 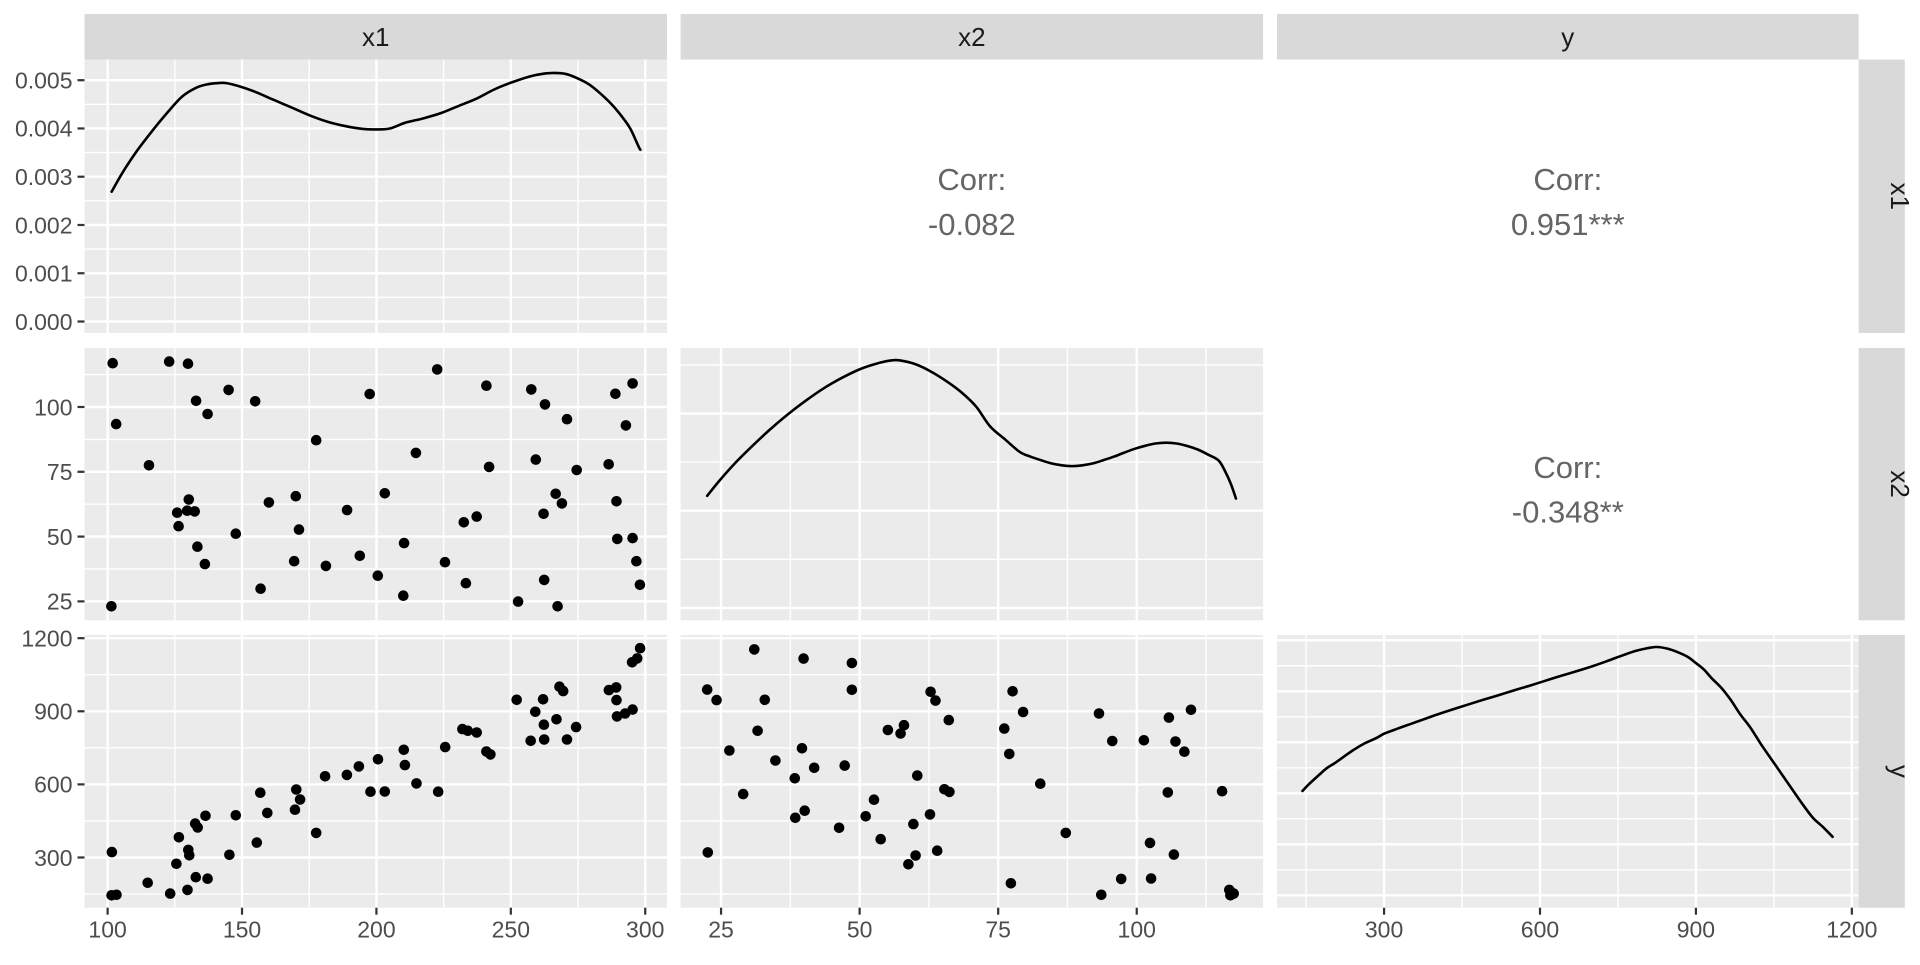 What do you see at coordinates (375, 771) in the screenshot?
I see `panel-scatter-r2c0` at bounding box center [375, 771].